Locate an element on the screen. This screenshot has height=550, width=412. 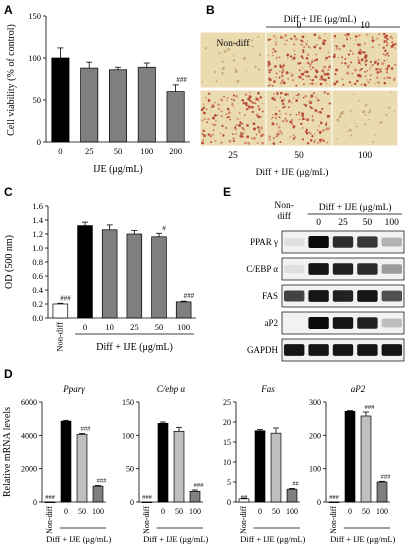
blot-protein-label: aP2 is located at coordinates (272, 323).